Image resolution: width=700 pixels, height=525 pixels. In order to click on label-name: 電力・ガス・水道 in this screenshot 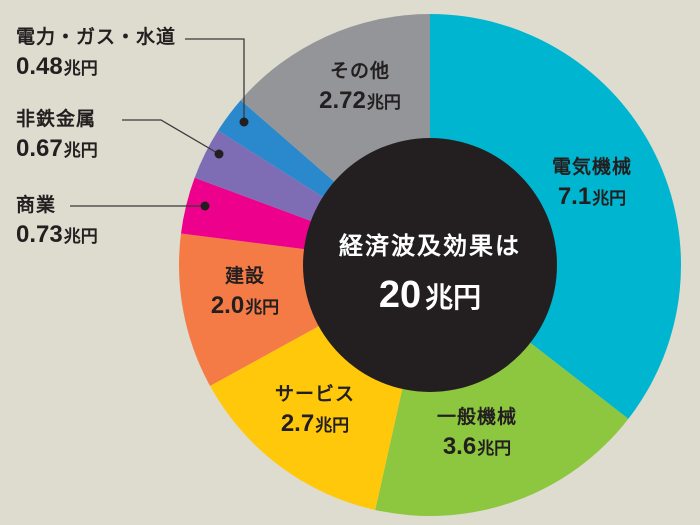, I will do `click(96, 37)`.